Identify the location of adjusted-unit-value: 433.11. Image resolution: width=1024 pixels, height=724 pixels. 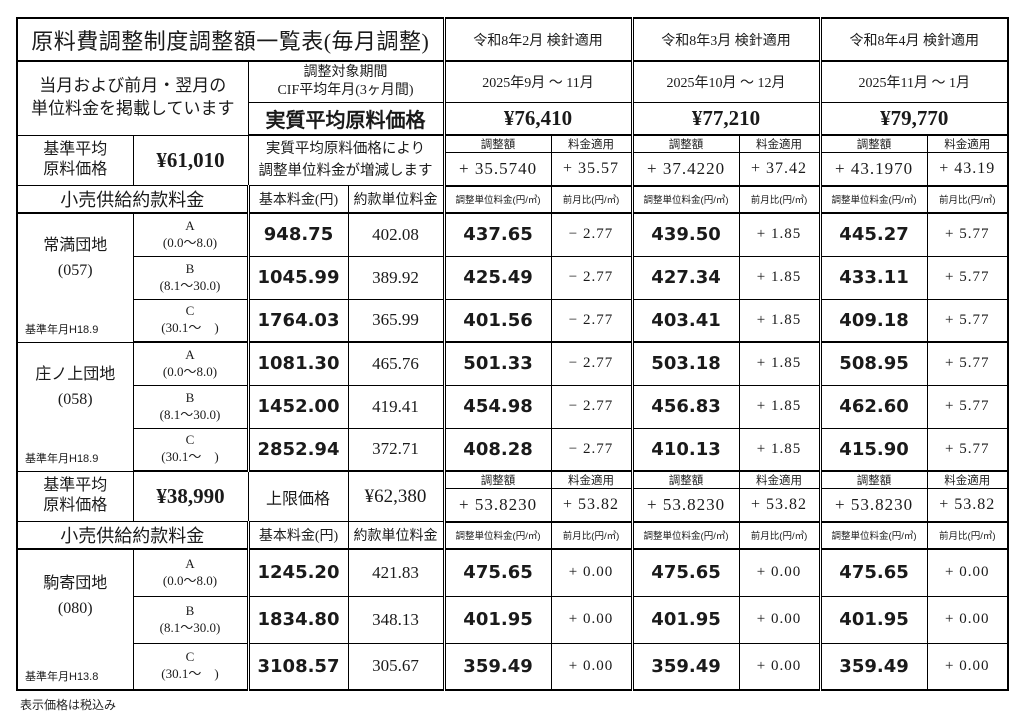
(873, 277).